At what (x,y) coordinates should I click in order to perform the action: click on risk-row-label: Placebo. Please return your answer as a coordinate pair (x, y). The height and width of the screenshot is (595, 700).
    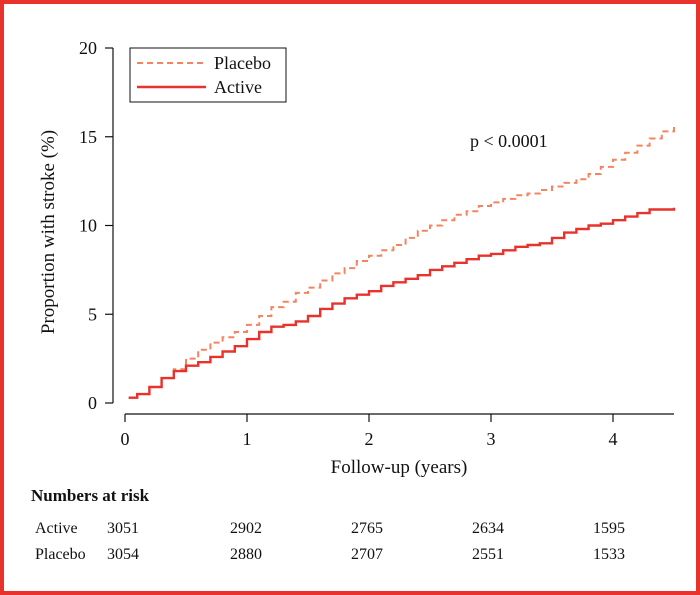
    Looking at the image, I should click on (60, 554).